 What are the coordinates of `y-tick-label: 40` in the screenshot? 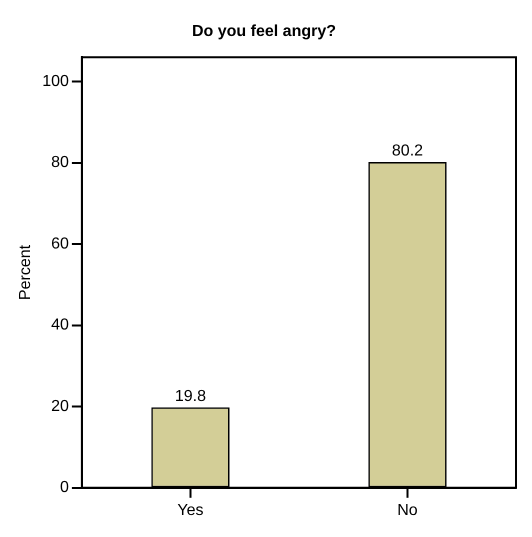 It's located at (60, 325).